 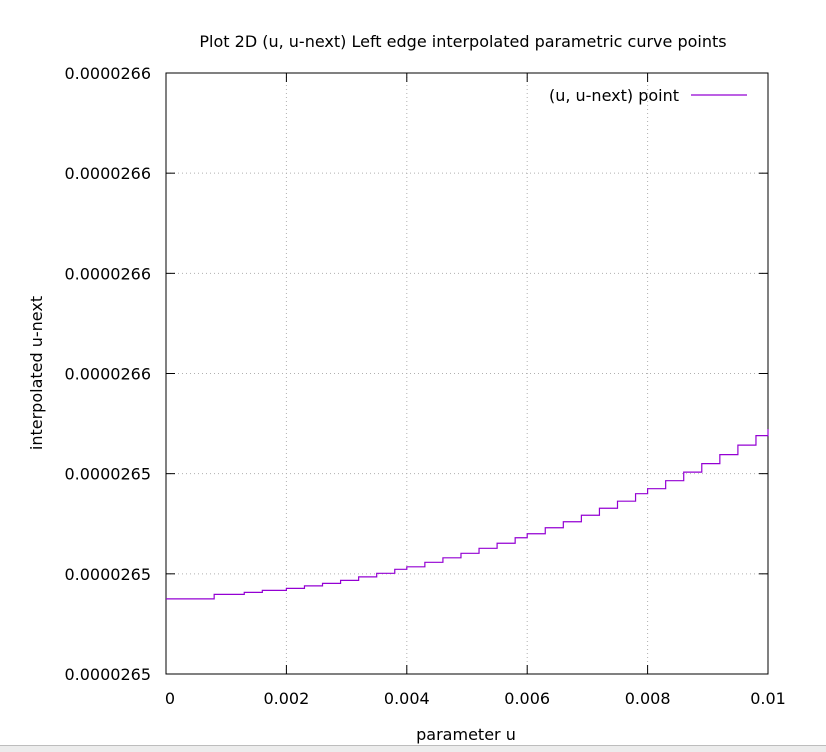 I want to click on x-tick-label: 0, so click(x=170, y=698).